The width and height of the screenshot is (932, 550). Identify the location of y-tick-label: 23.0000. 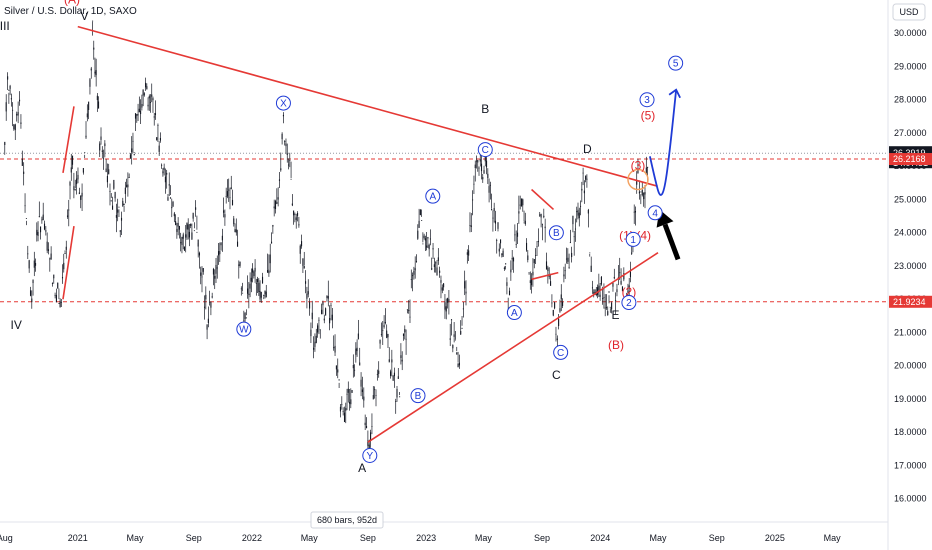
(910, 266).